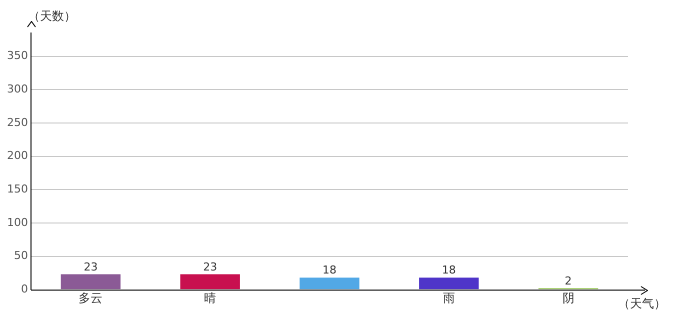 The image size is (680, 320). I want to click on y-tick-label: 100, so click(17, 222).